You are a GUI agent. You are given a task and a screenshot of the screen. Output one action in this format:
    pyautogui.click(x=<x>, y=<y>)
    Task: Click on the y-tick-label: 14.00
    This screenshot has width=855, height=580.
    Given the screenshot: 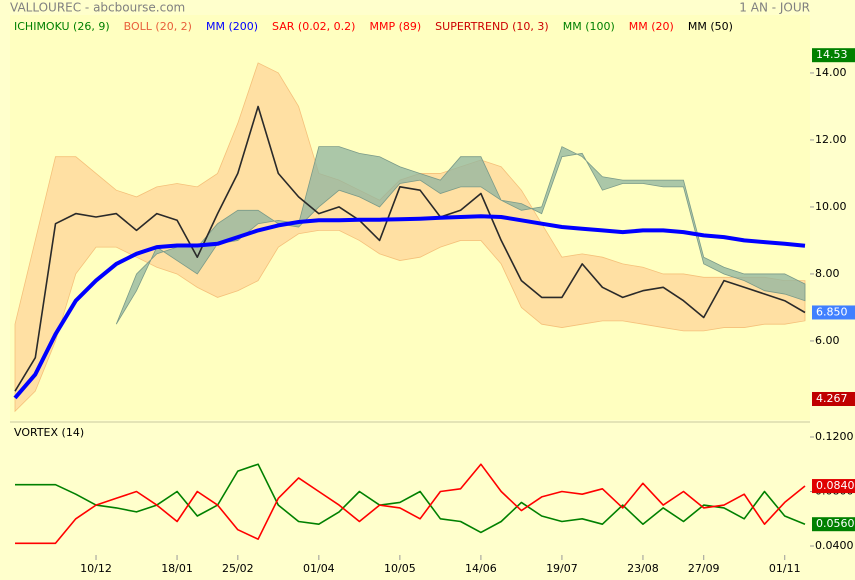 What is the action you would take?
    pyautogui.click(x=831, y=72)
    